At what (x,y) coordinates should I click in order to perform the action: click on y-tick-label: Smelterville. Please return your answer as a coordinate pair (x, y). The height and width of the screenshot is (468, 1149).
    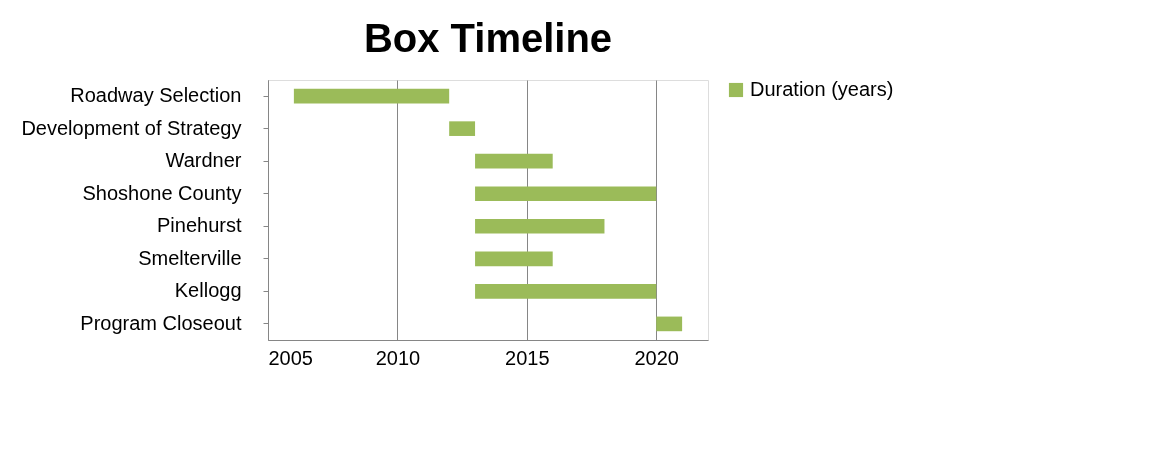
    Looking at the image, I should click on (190, 257).